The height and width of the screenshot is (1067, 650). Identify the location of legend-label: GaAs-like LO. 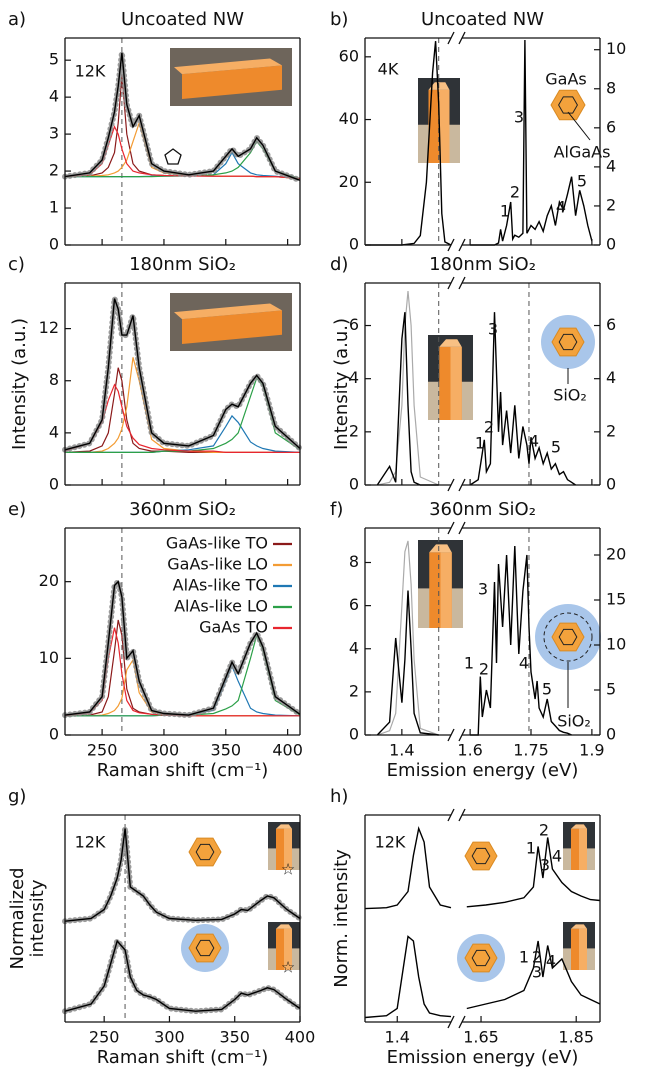
(217, 564).